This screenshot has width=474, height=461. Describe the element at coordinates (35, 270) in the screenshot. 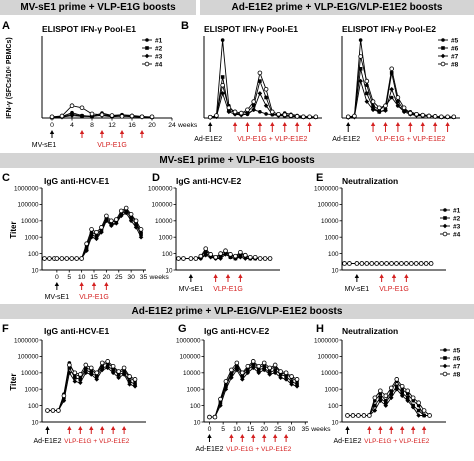

I see `c-ytick-label: 10` at that location.